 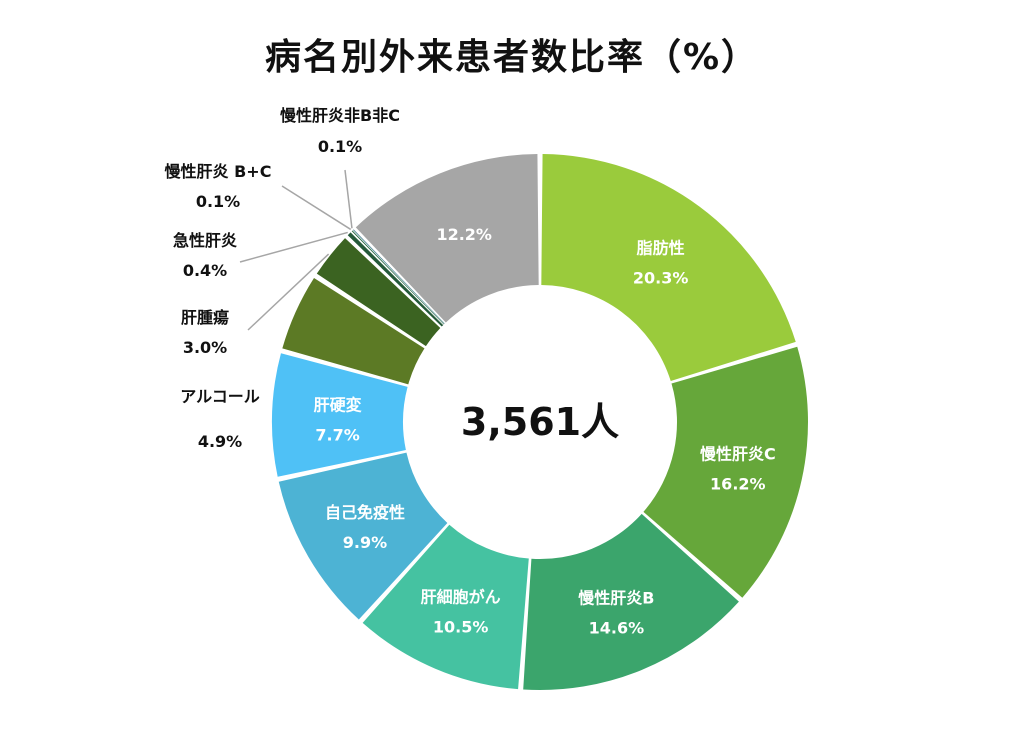 What do you see at coordinates (616, 598) in the screenshot?
I see `slice-name-label: 慢性肝炎B` at bounding box center [616, 598].